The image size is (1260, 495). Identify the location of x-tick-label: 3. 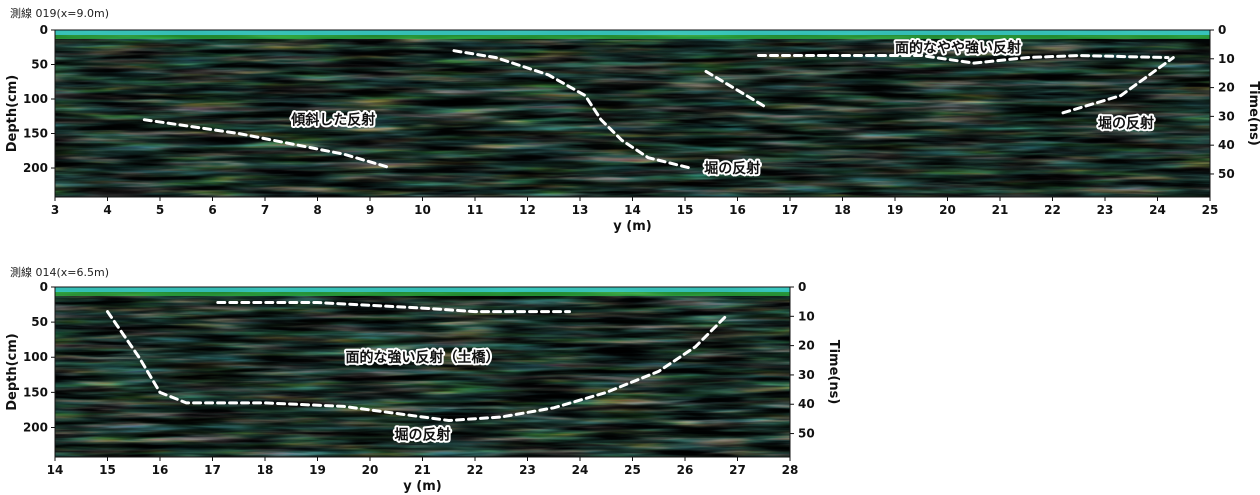
(55, 210).